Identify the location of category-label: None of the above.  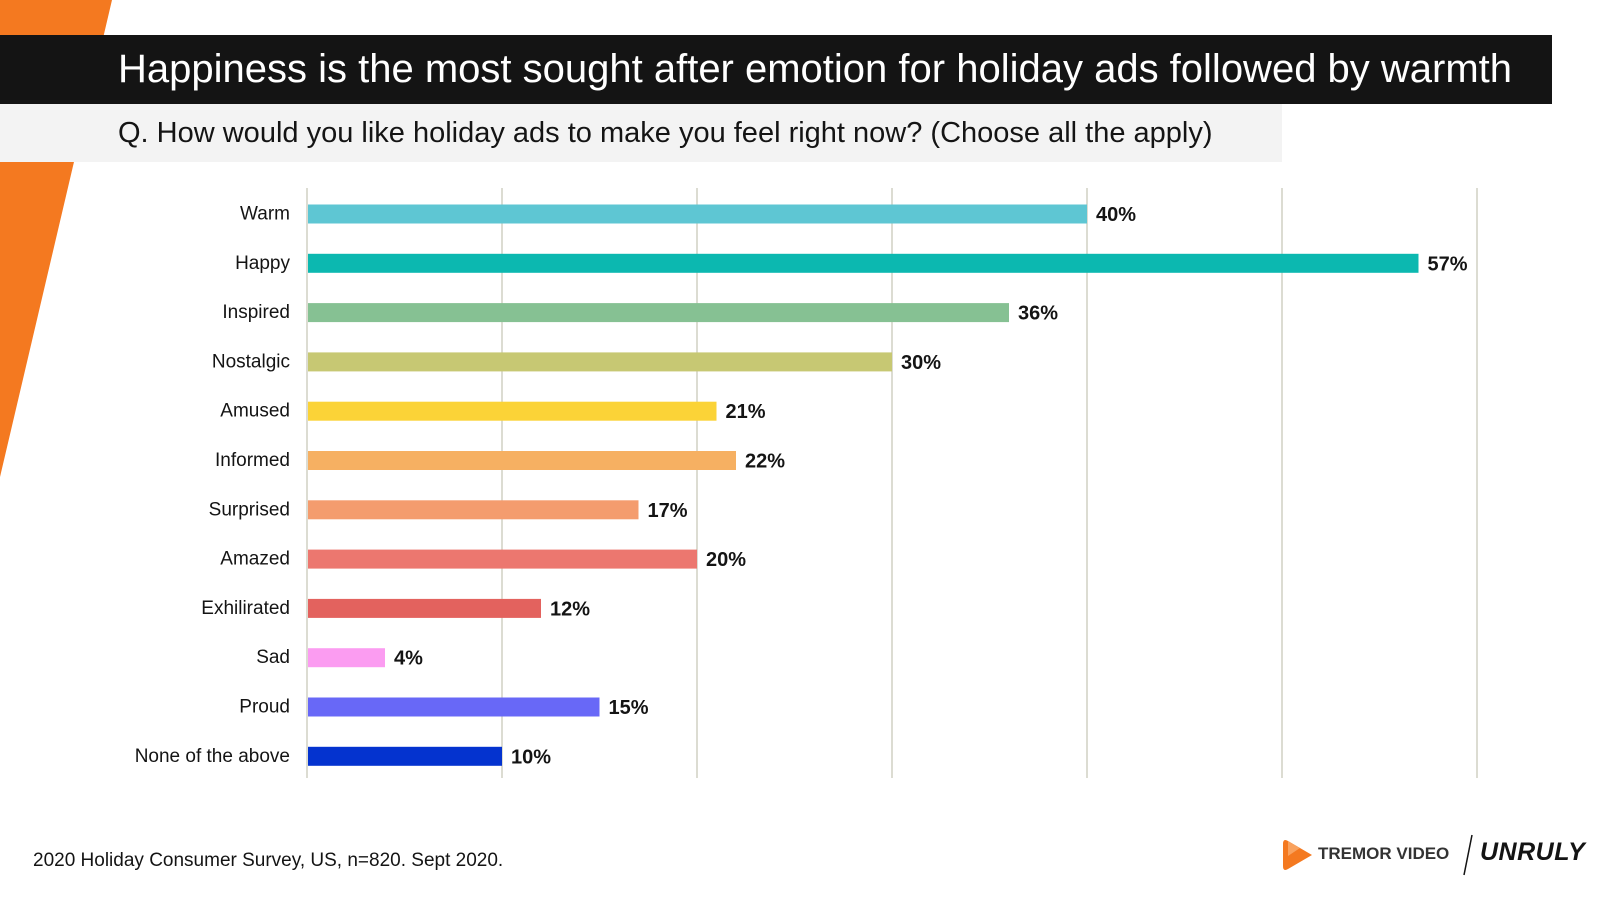
(212, 756).